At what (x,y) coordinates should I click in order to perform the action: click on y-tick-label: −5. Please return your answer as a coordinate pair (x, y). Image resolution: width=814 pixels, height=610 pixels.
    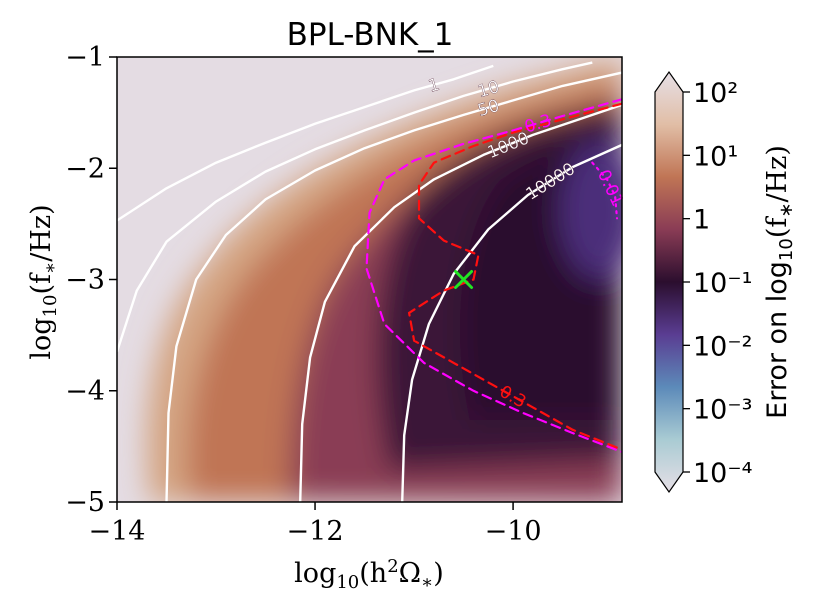
    Looking at the image, I should click on (85, 502).